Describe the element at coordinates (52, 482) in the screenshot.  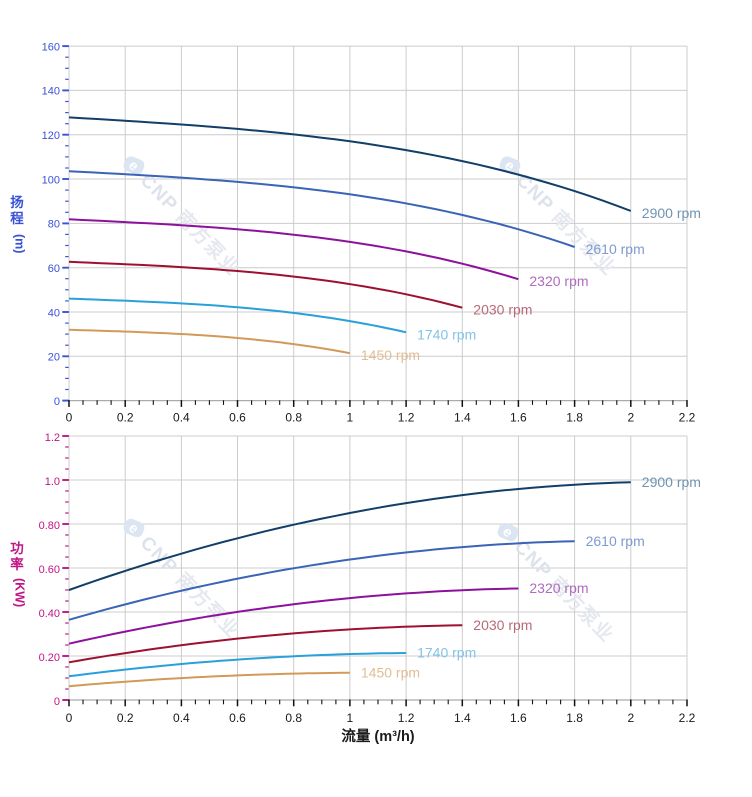
I see `svg-text: 1.0` at that location.